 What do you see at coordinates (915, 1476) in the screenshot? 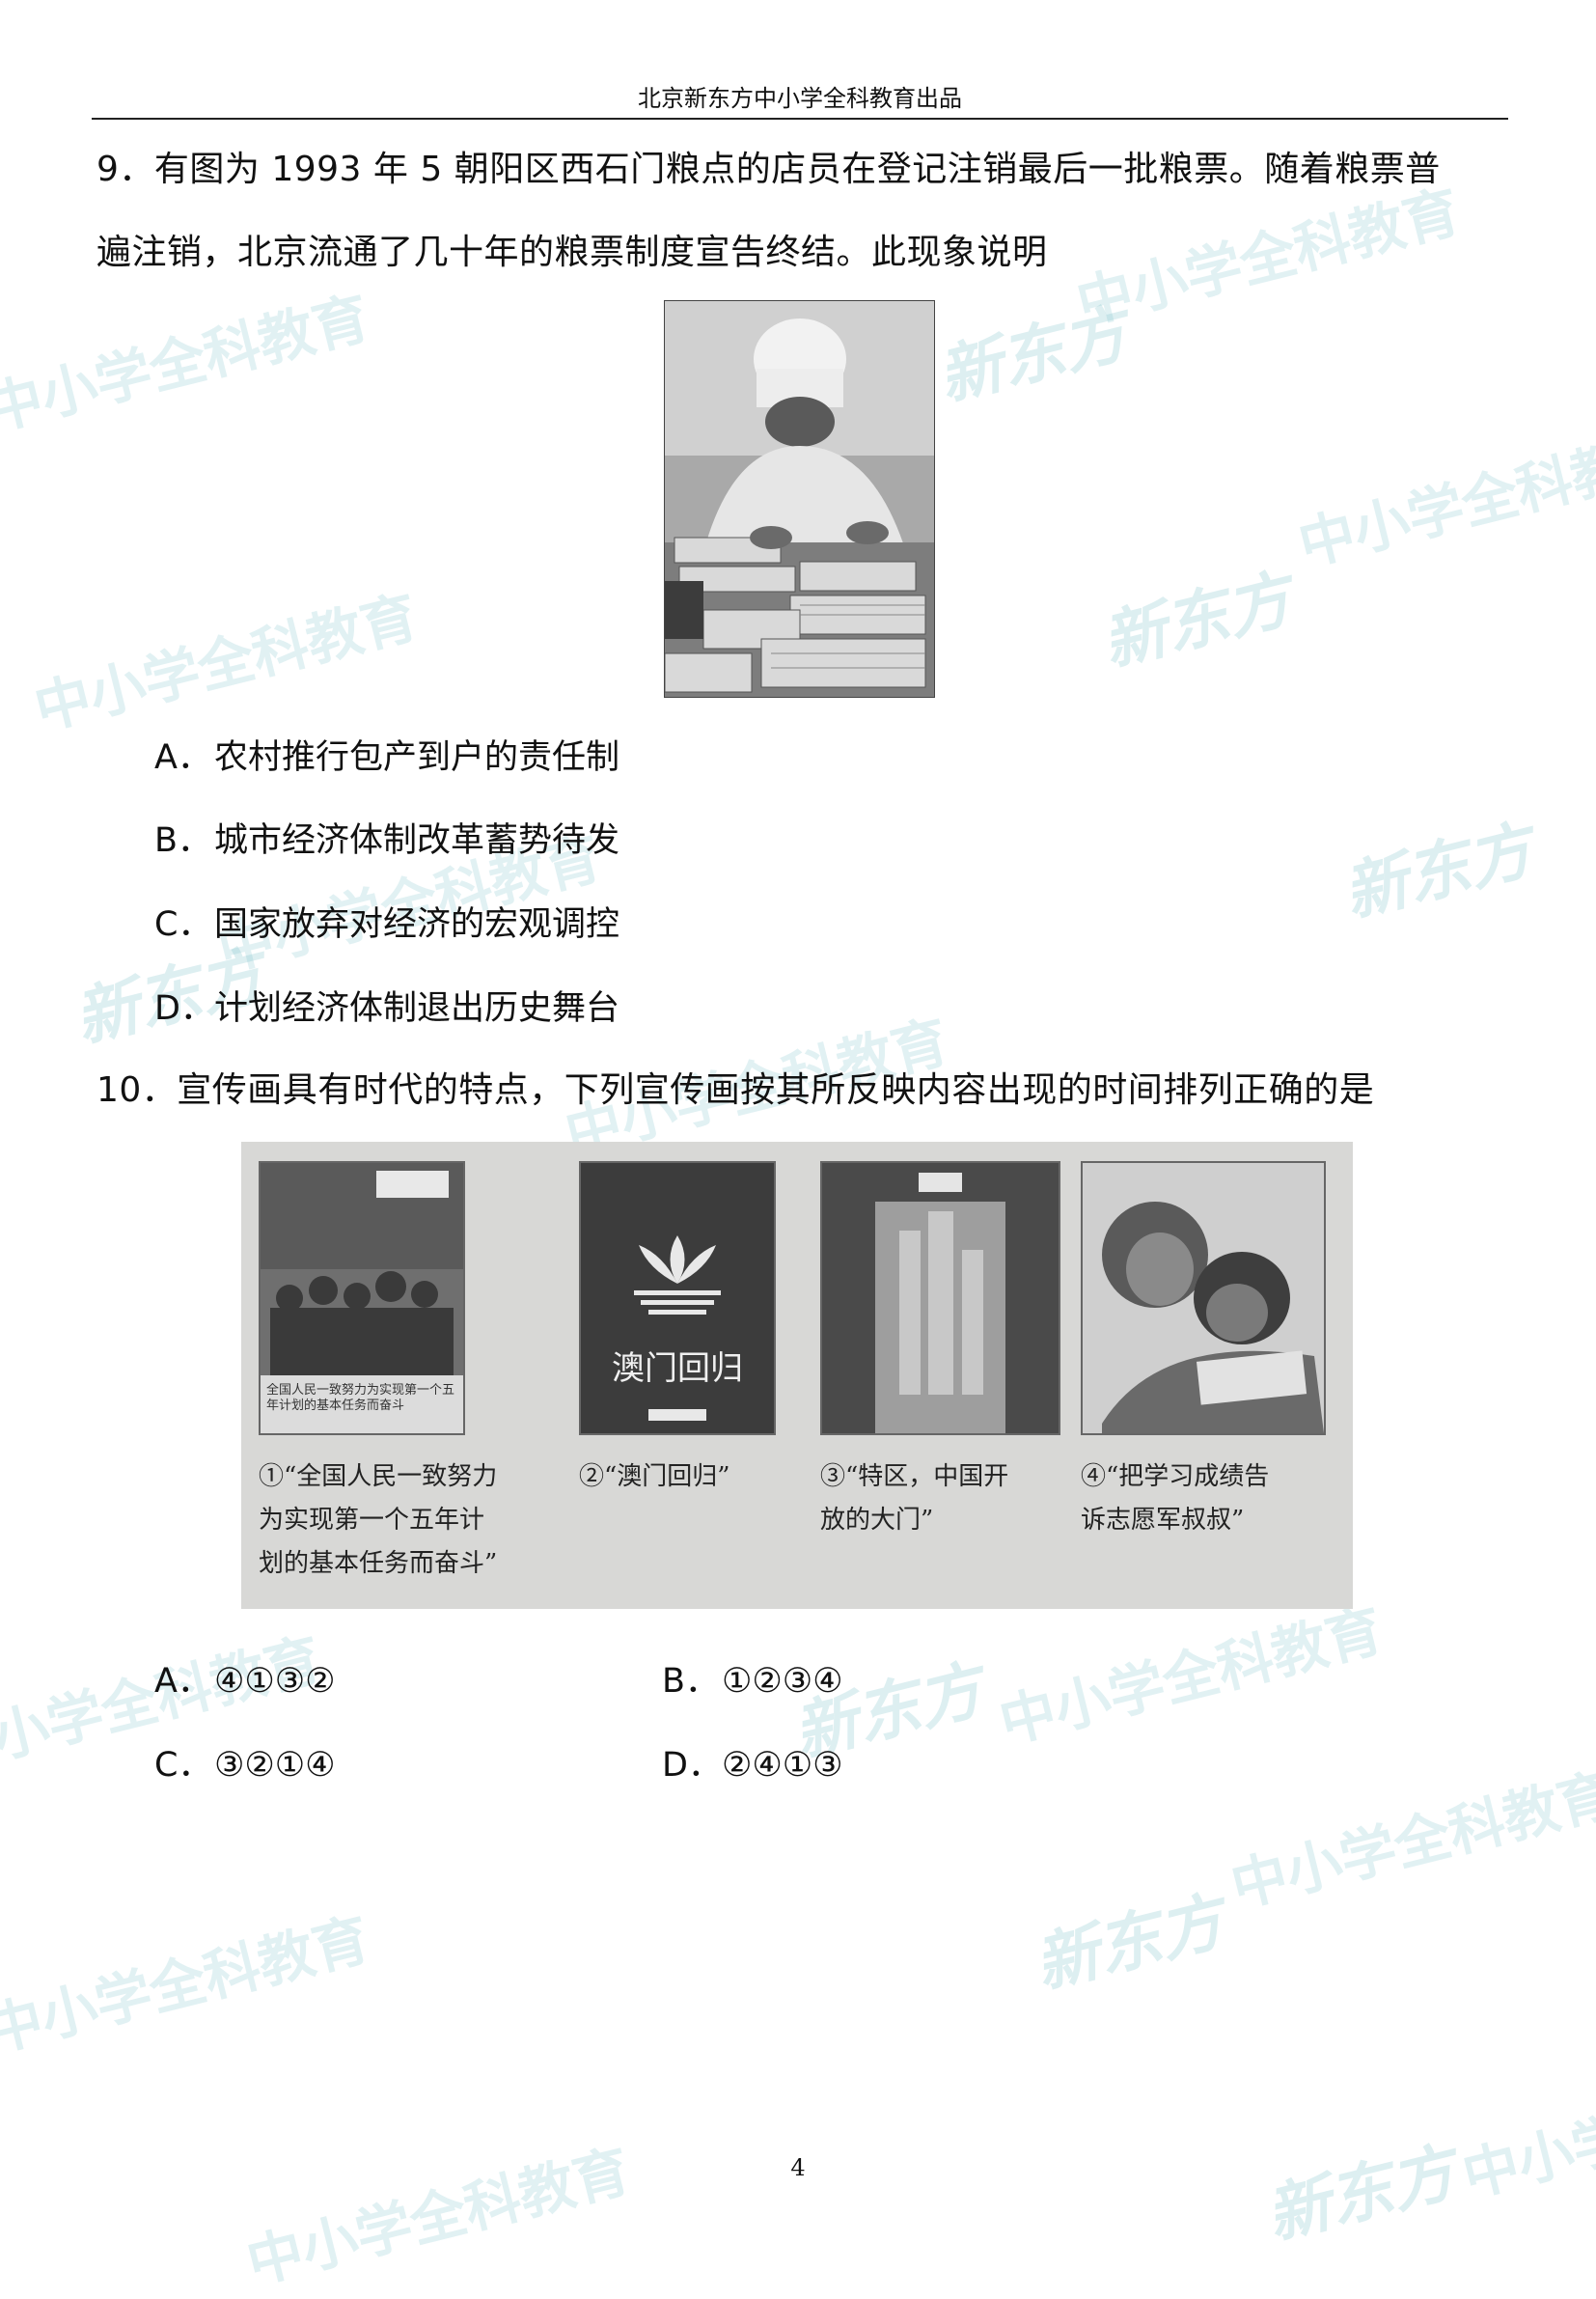
I see `caption-line: ③“特区，中国开` at bounding box center [915, 1476].